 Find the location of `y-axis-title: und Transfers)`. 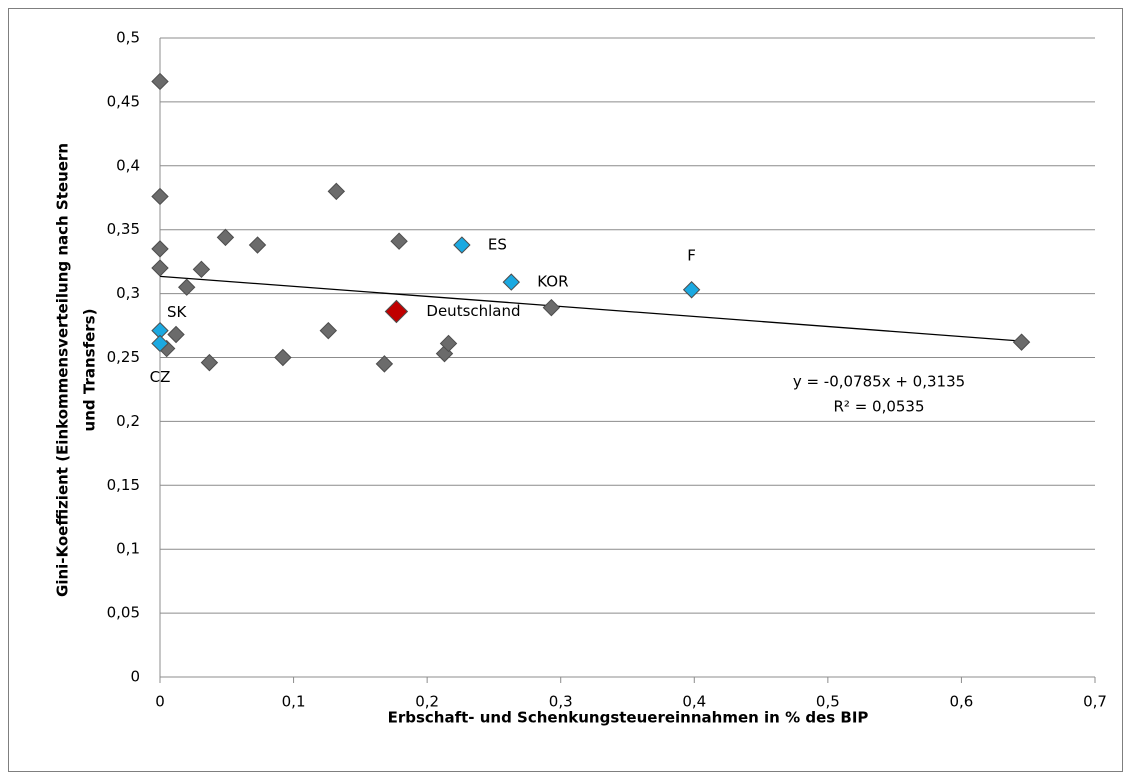

y-axis-title: und Transfers) is located at coordinates (90, 370).